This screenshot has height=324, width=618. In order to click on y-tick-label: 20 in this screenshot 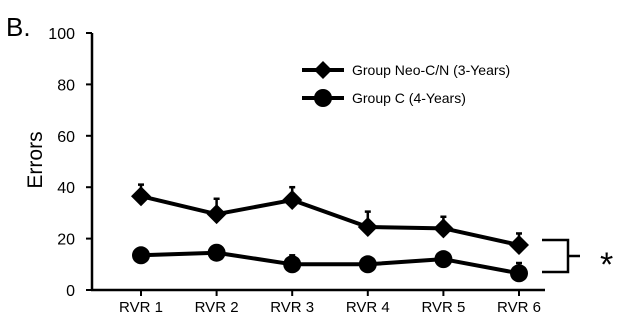, I will do `click(66, 240)`.